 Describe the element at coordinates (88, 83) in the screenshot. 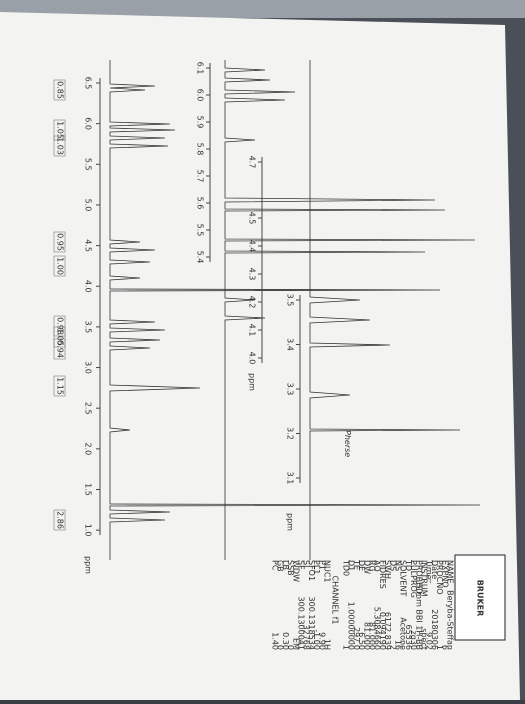

I see `tick-label: 6.5` at that location.